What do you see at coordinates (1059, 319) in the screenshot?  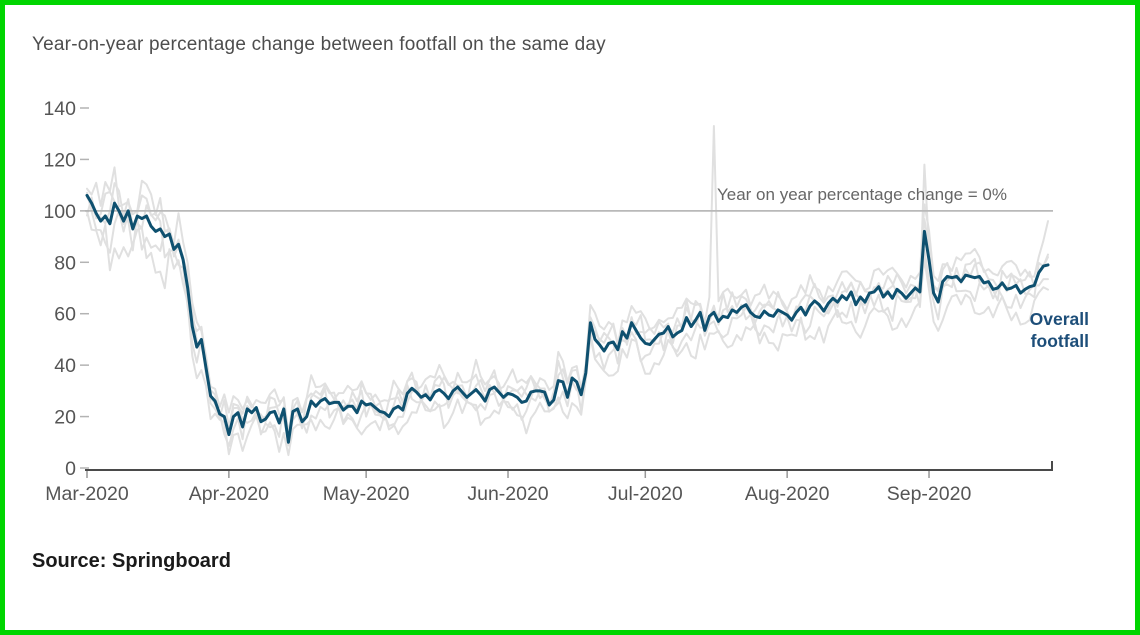 I see `series-label-line1: Overall` at bounding box center [1059, 319].